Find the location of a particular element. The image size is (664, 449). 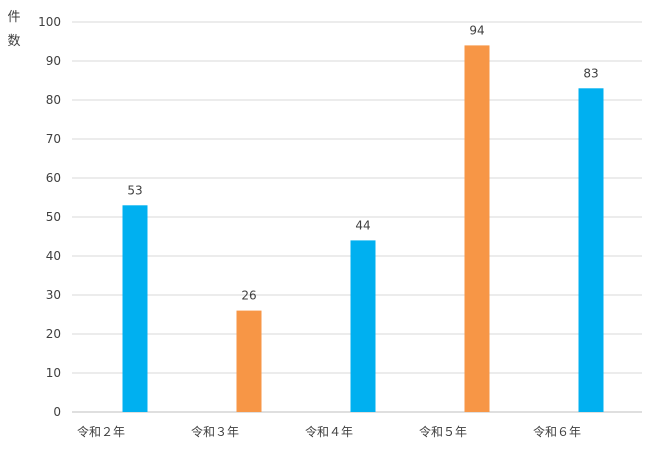

y-tick-label: 30 is located at coordinates (53, 295).